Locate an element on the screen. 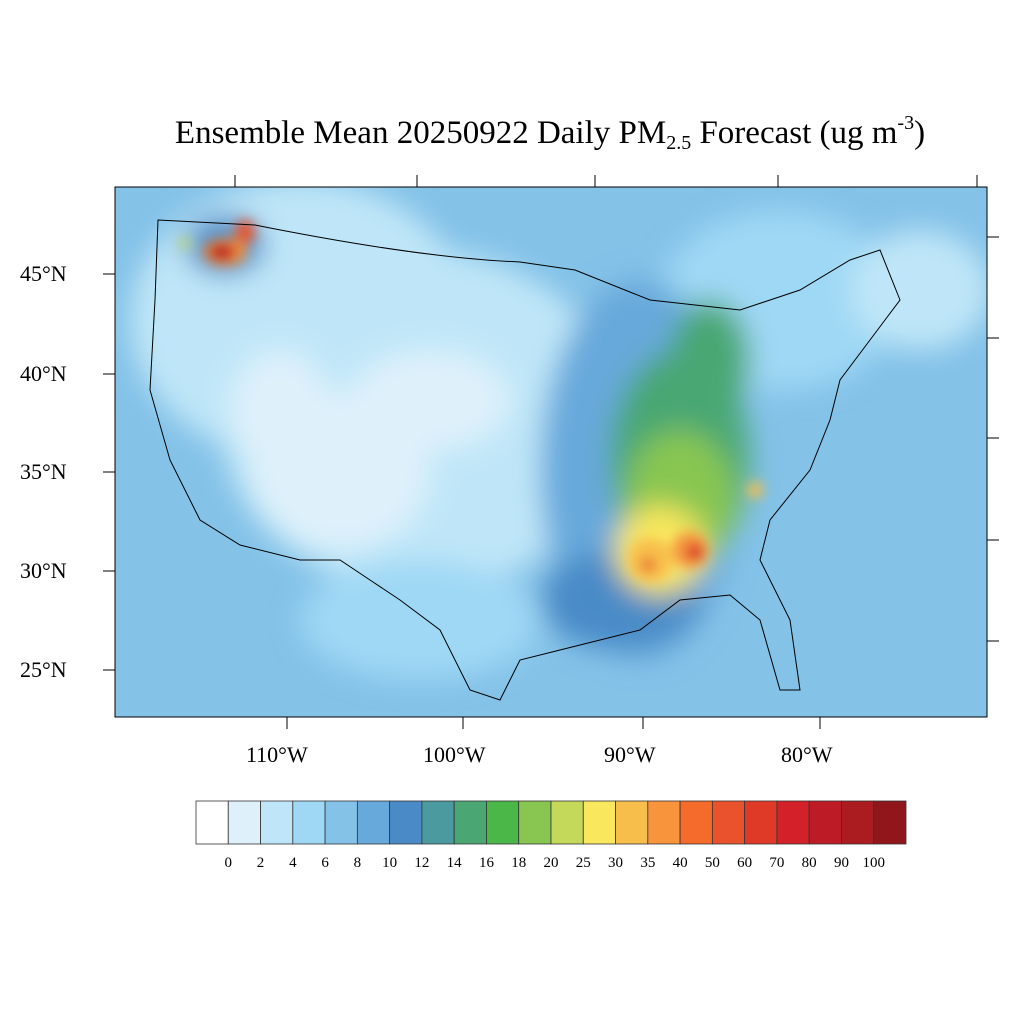 The image size is (1024, 1024). title-text-units: Forecast (ug m is located at coordinates (794, 133).